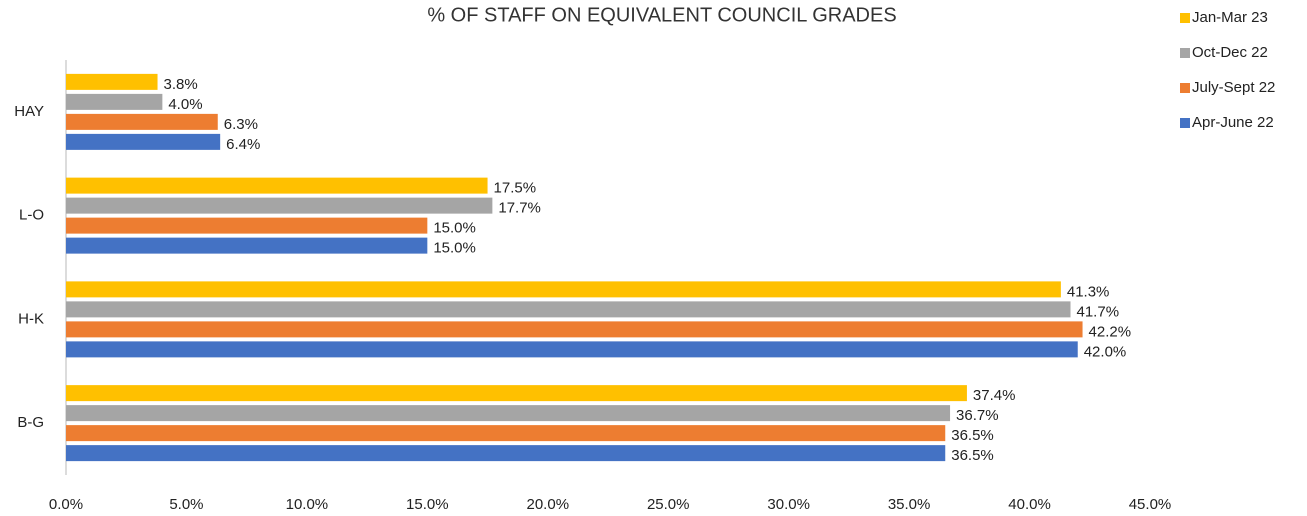 The width and height of the screenshot is (1307, 516). I want to click on value-label: 6.4%, so click(243, 144).